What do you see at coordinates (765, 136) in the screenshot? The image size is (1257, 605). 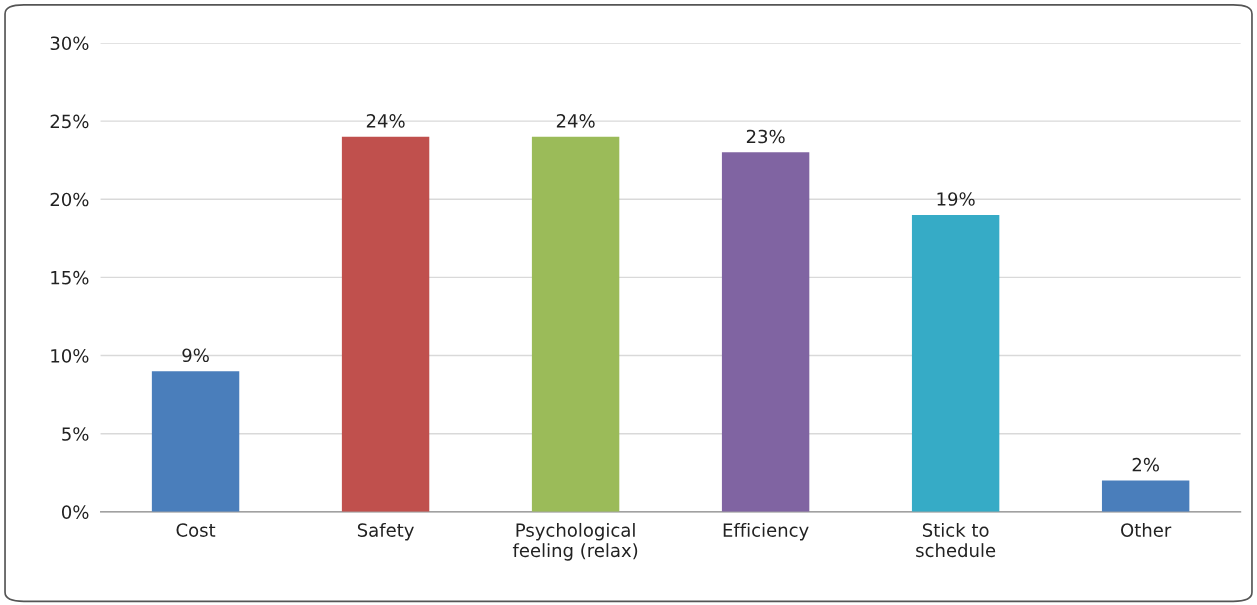 I see `data-label: 23%` at bounding box center [765, 136].